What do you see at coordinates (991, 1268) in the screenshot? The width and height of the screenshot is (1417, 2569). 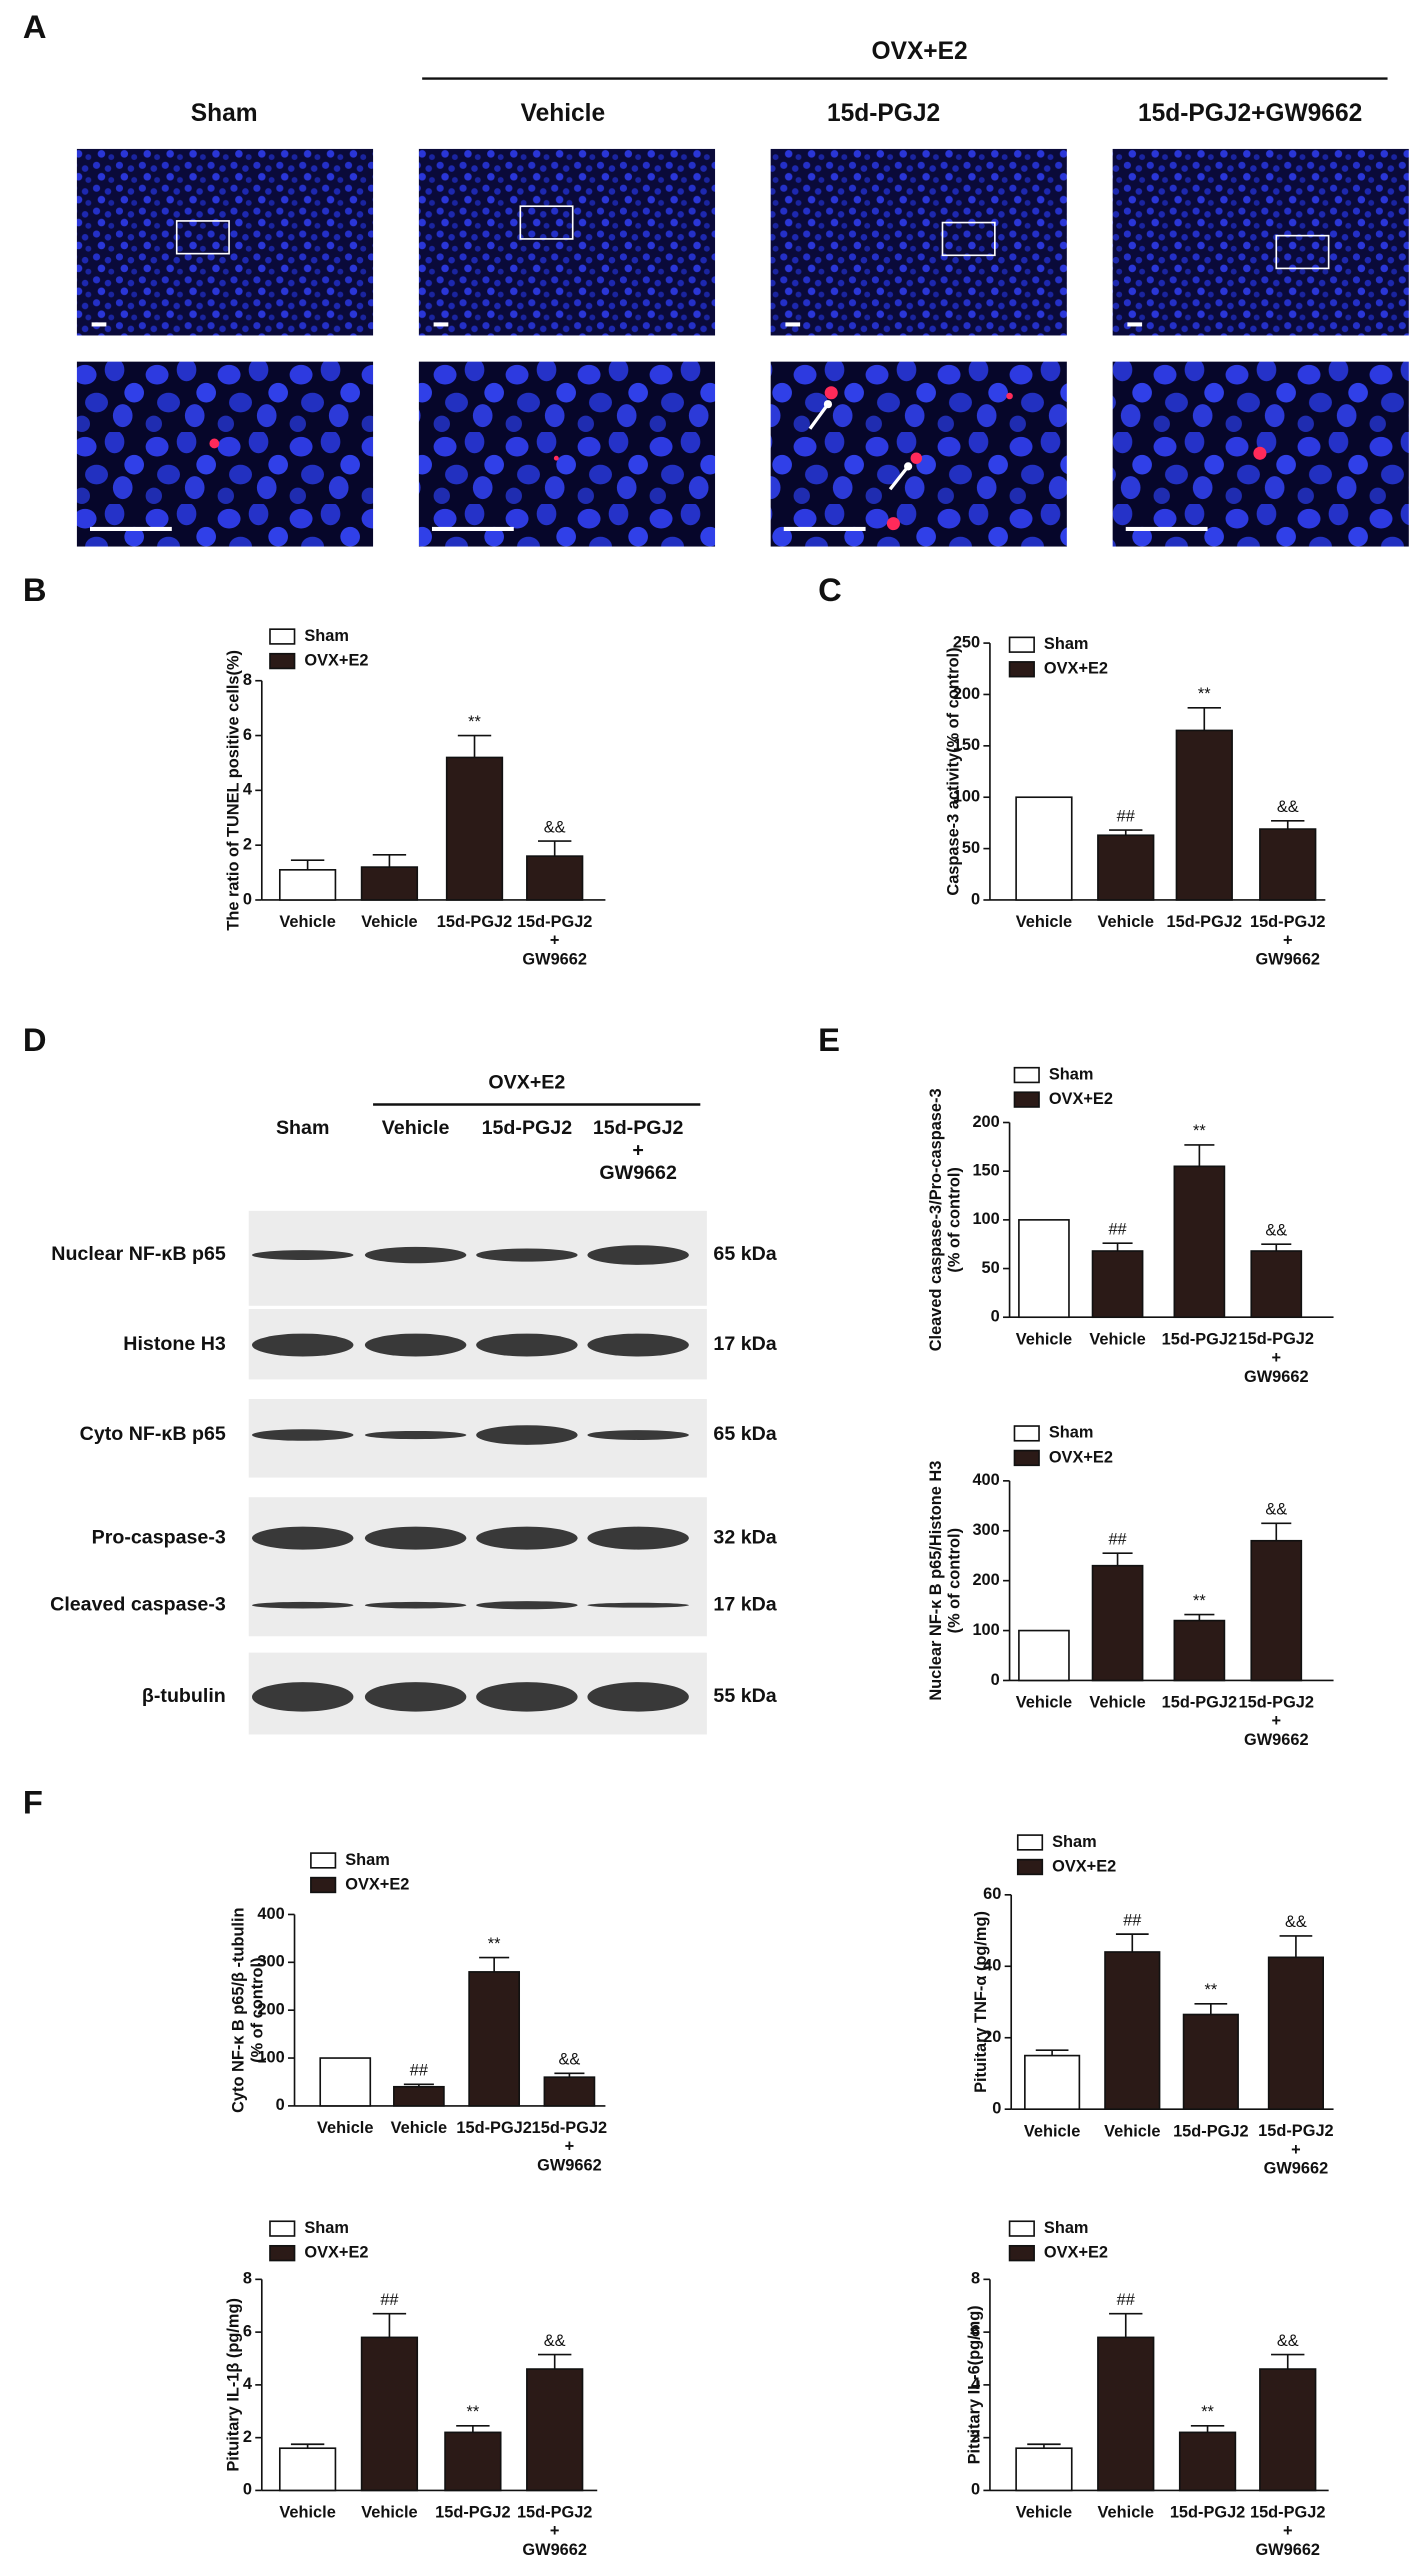 I see `y-tick-label: 50` at bounding box center [991, 1268].